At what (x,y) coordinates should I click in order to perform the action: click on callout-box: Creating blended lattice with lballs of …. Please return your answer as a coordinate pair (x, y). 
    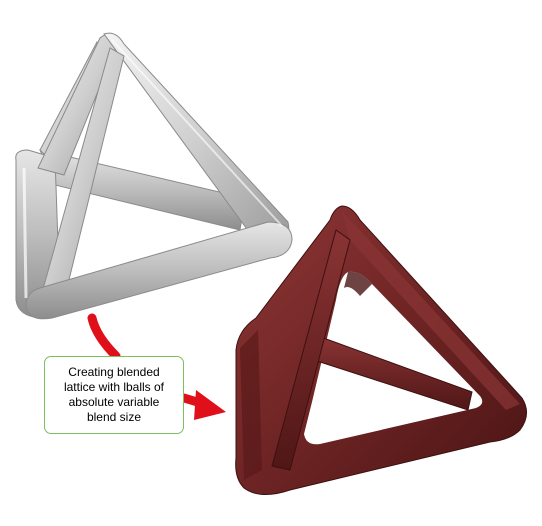
    Looking at the image, I should click on (114, 395).